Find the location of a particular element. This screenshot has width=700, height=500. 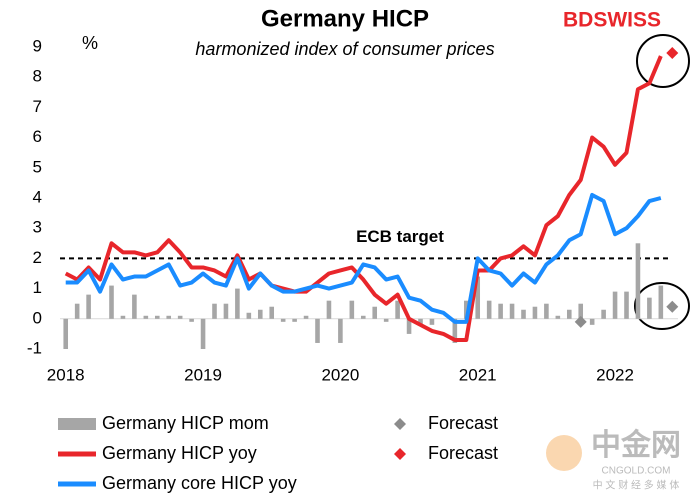

watermark-icon is located at coordinates (564, 453).